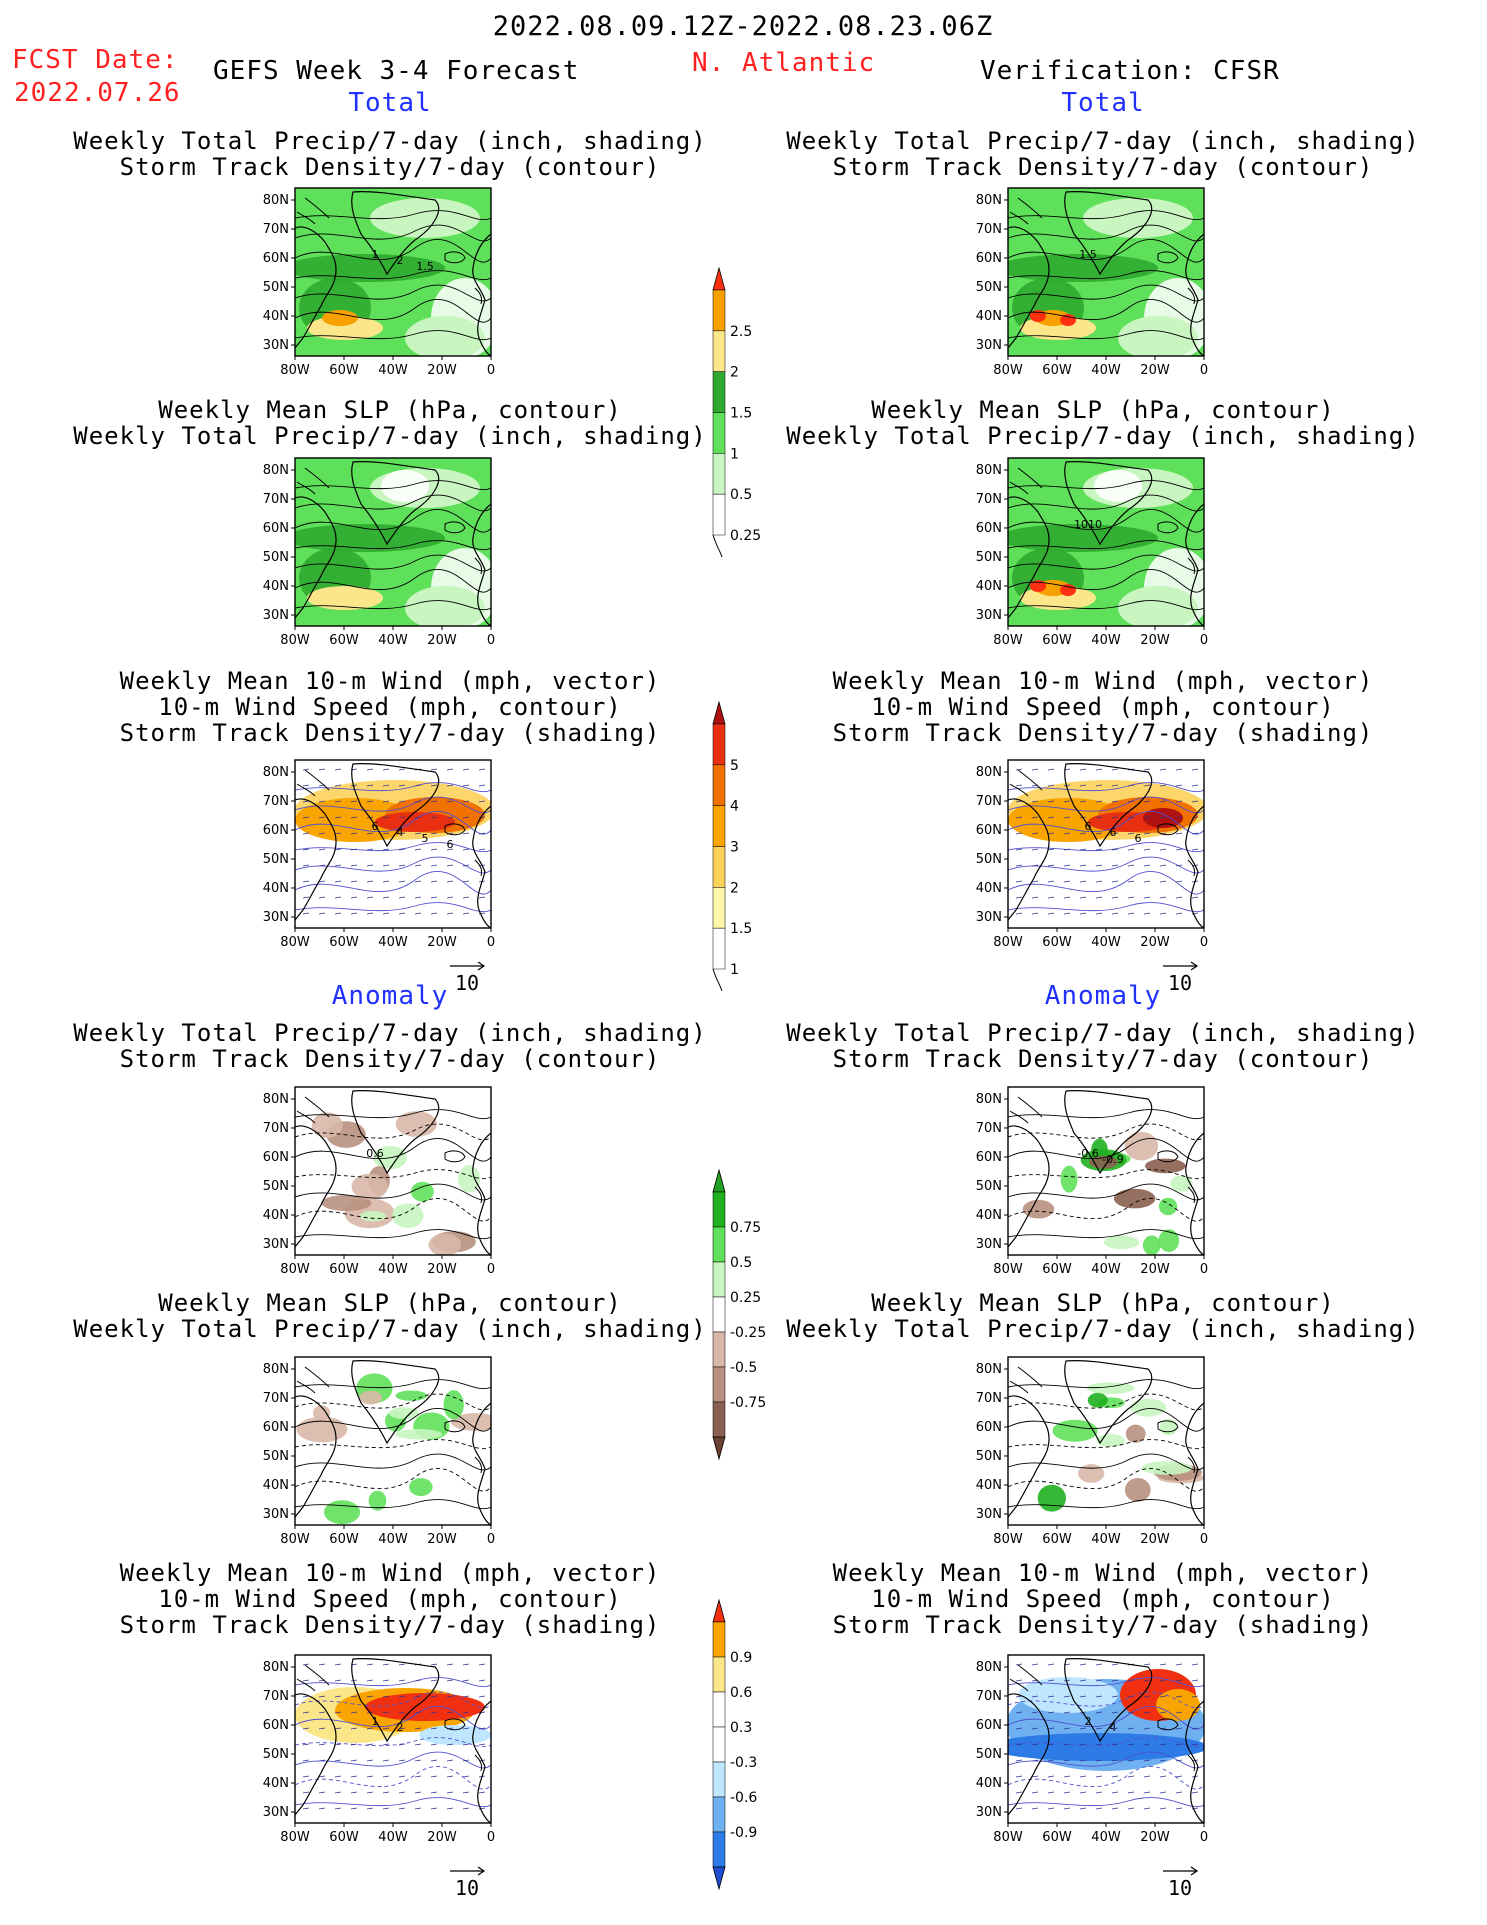 Image resolution: width=1487 pixels, height=1925 pixels. Describe the element at coordinates (425, 266) in the screenshot. I see `contour-label: 1.5` at that location.